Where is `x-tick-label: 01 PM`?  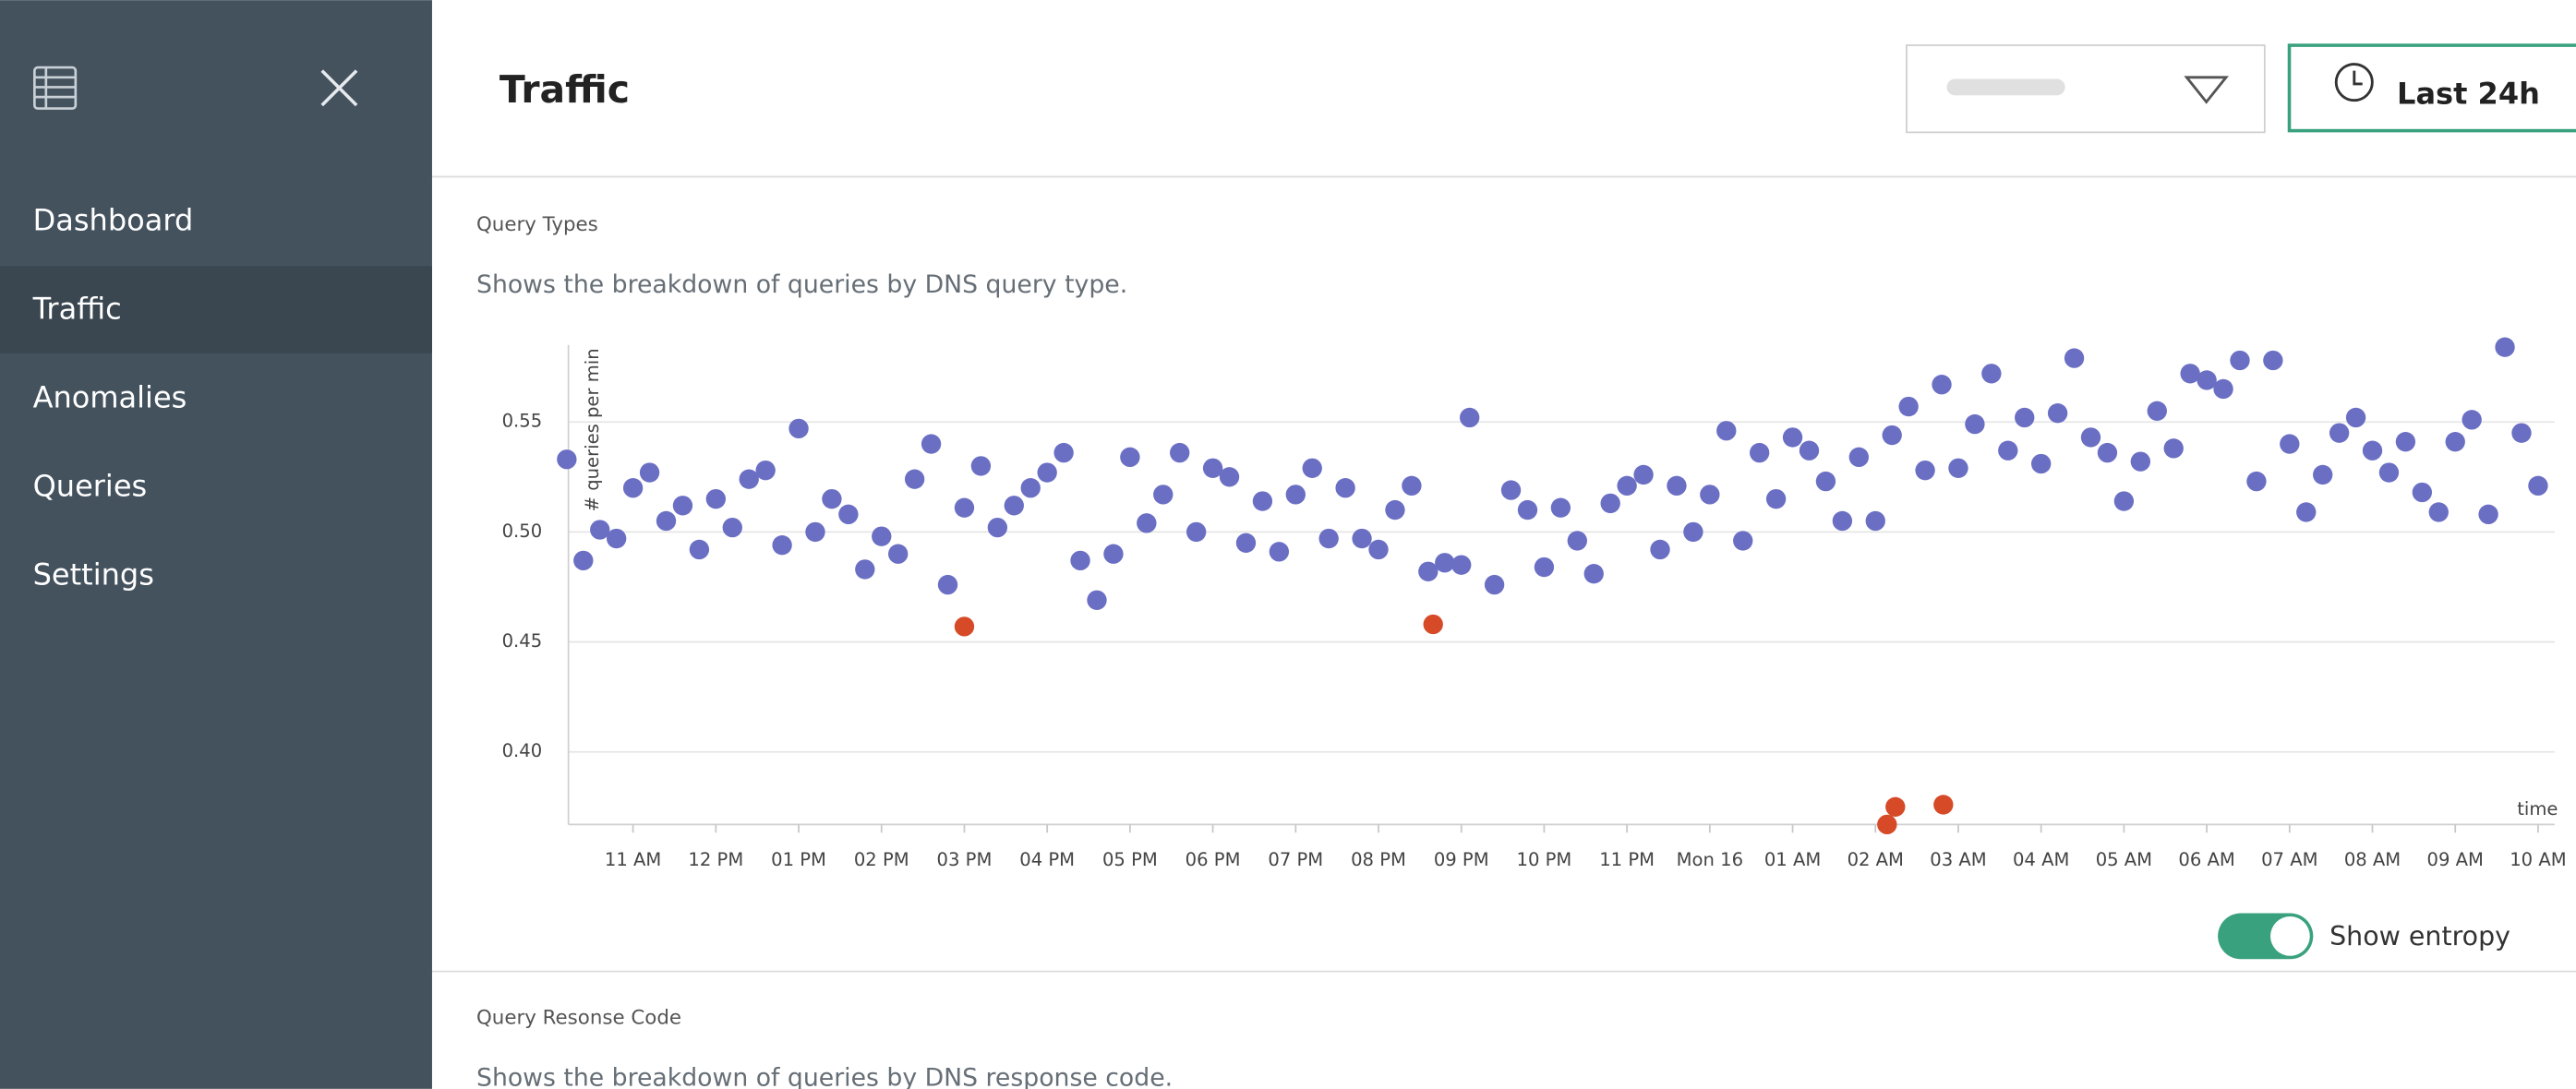
x-tick-label: 01 PM is located at coordinates (798, 860).